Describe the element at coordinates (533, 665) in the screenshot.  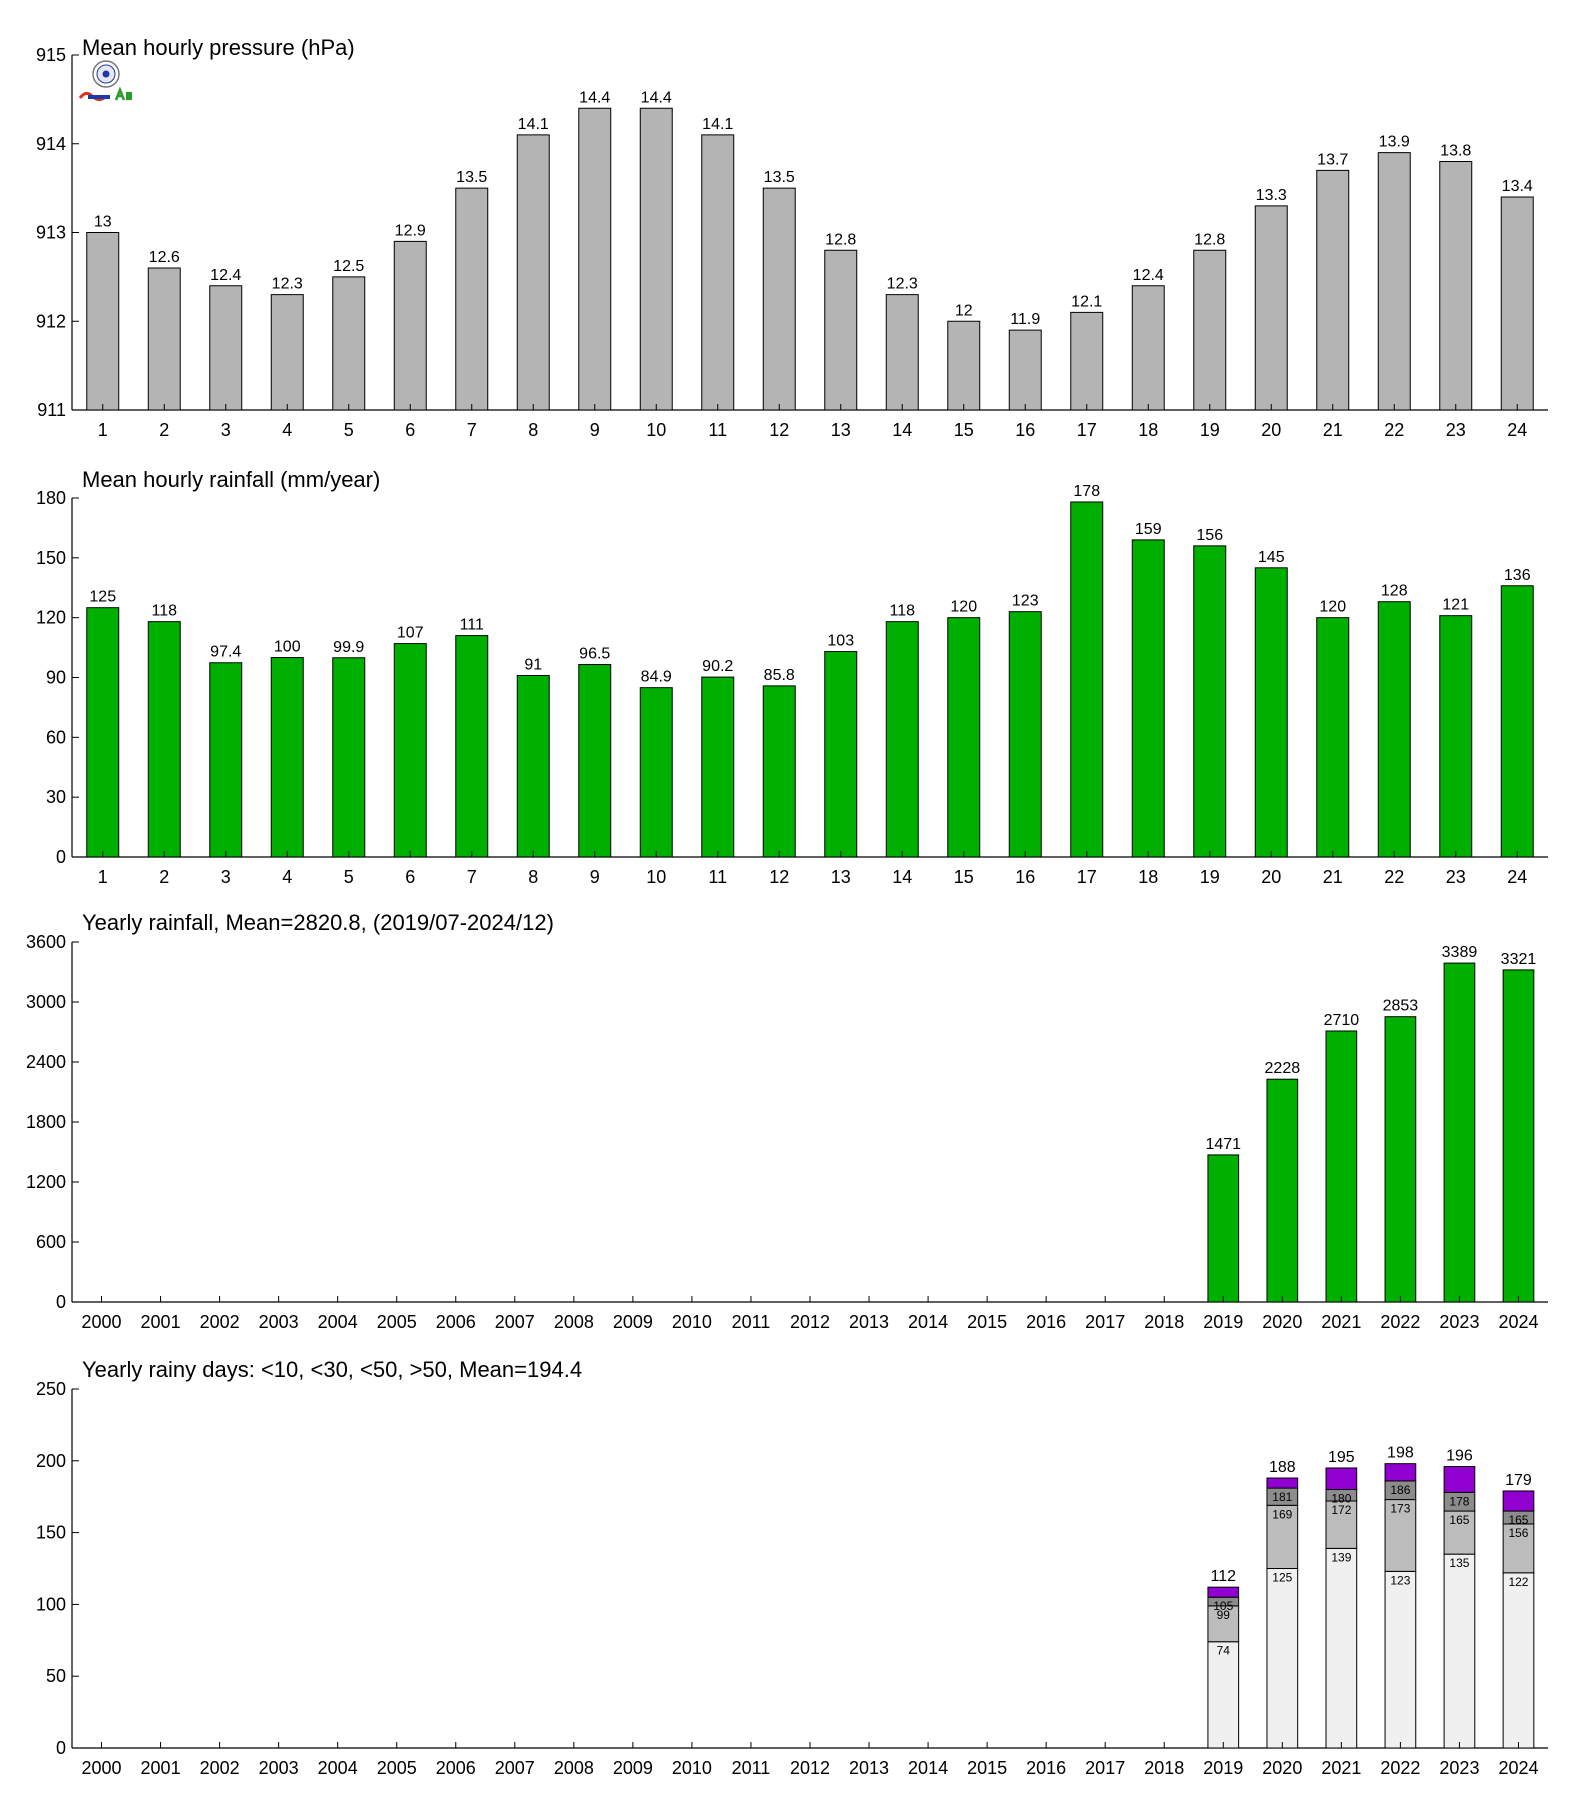
I see `data-label: 91` at that location.